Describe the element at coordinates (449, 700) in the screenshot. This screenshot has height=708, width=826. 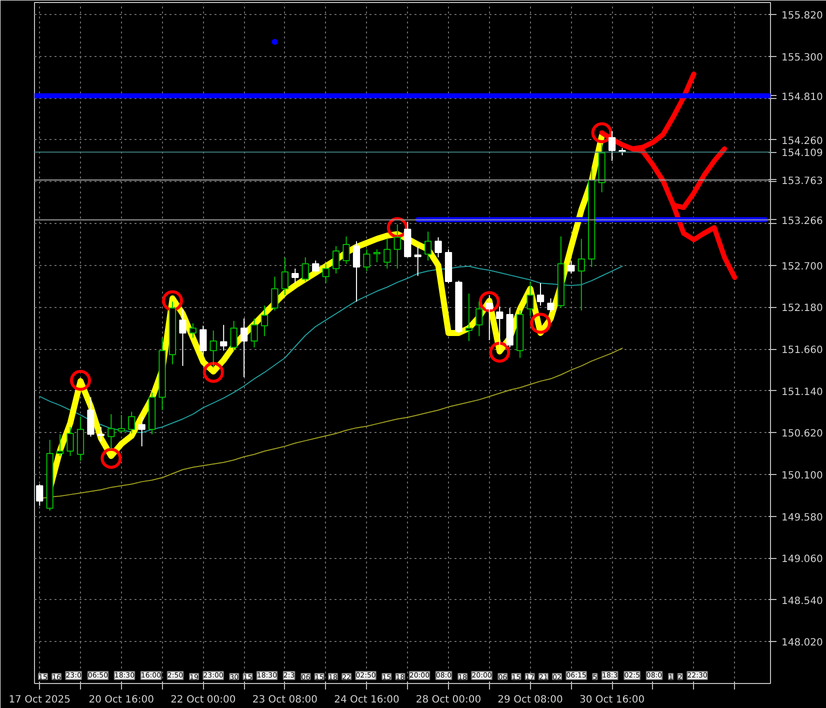
I see `x-tick-label: 28 Oct 00:00` at that location.